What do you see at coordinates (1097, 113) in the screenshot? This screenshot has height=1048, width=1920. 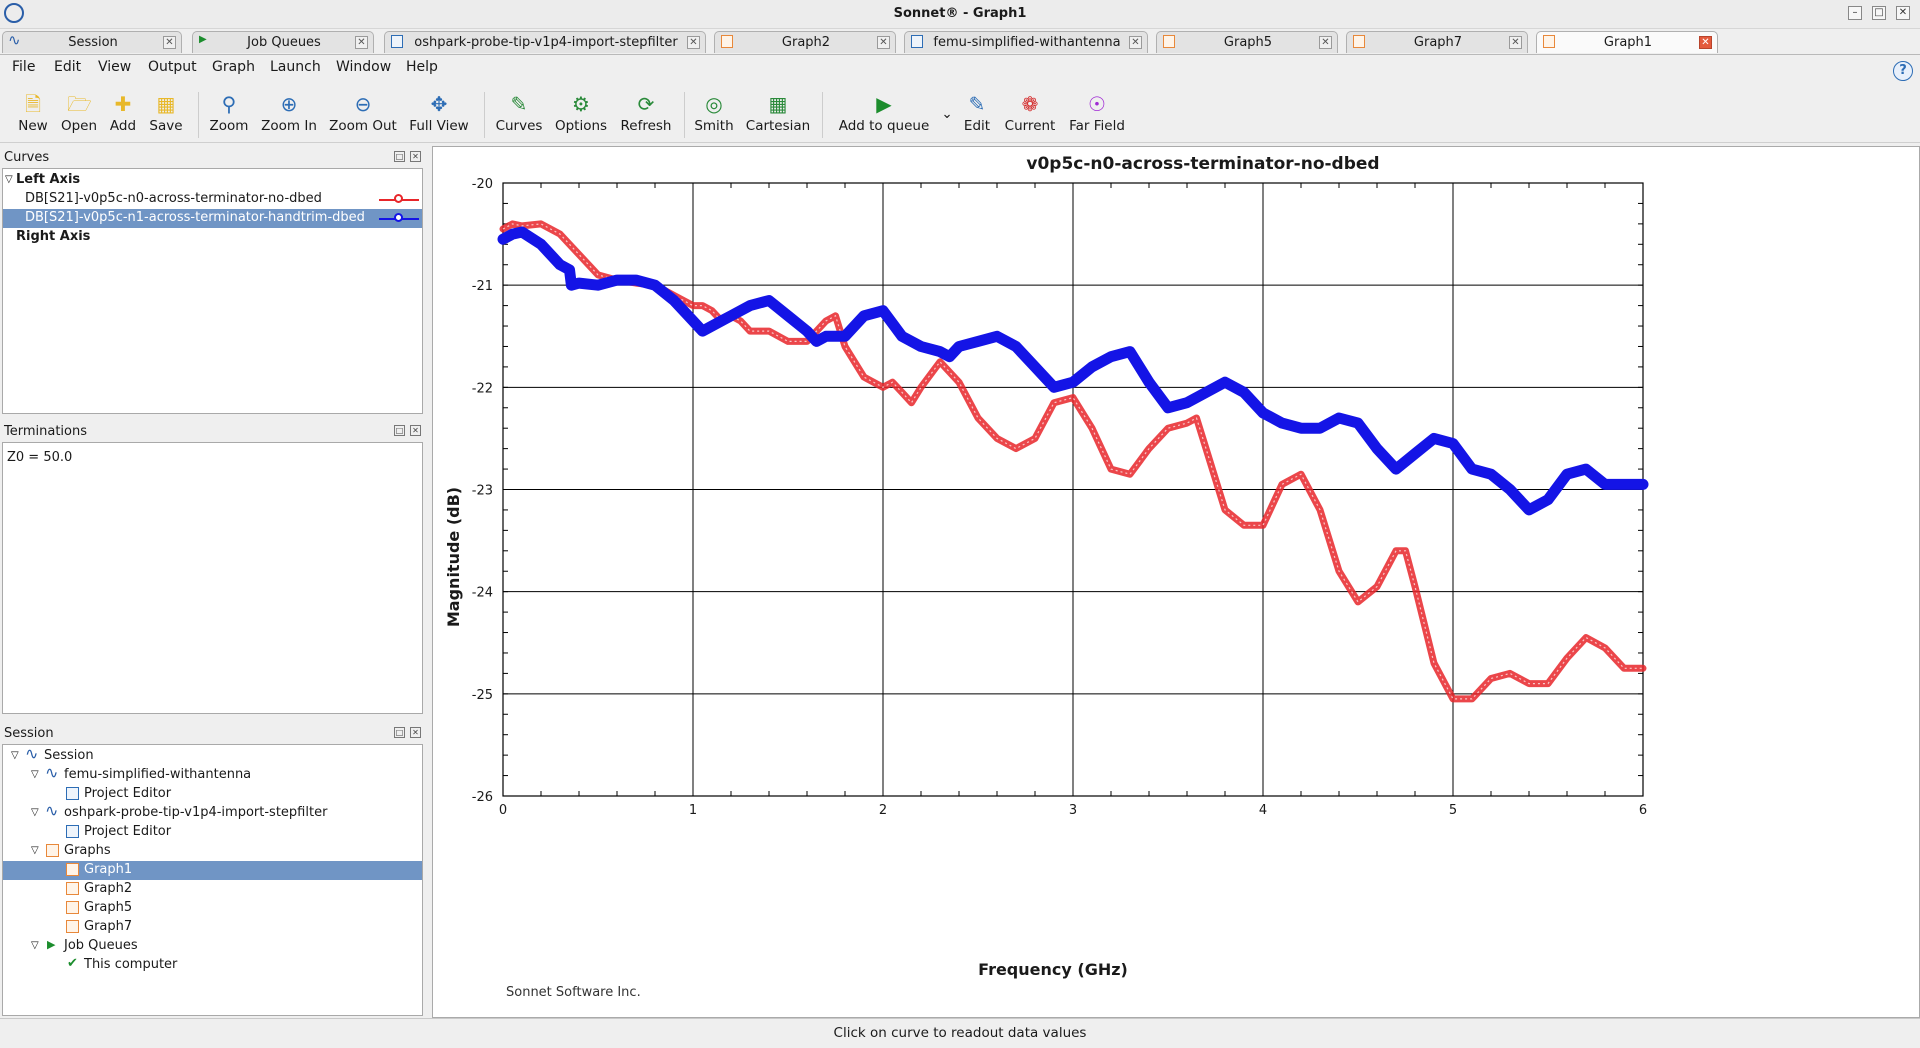 I see `far-field-button: ☉ Far Field` at bounding box center [1097, 113].